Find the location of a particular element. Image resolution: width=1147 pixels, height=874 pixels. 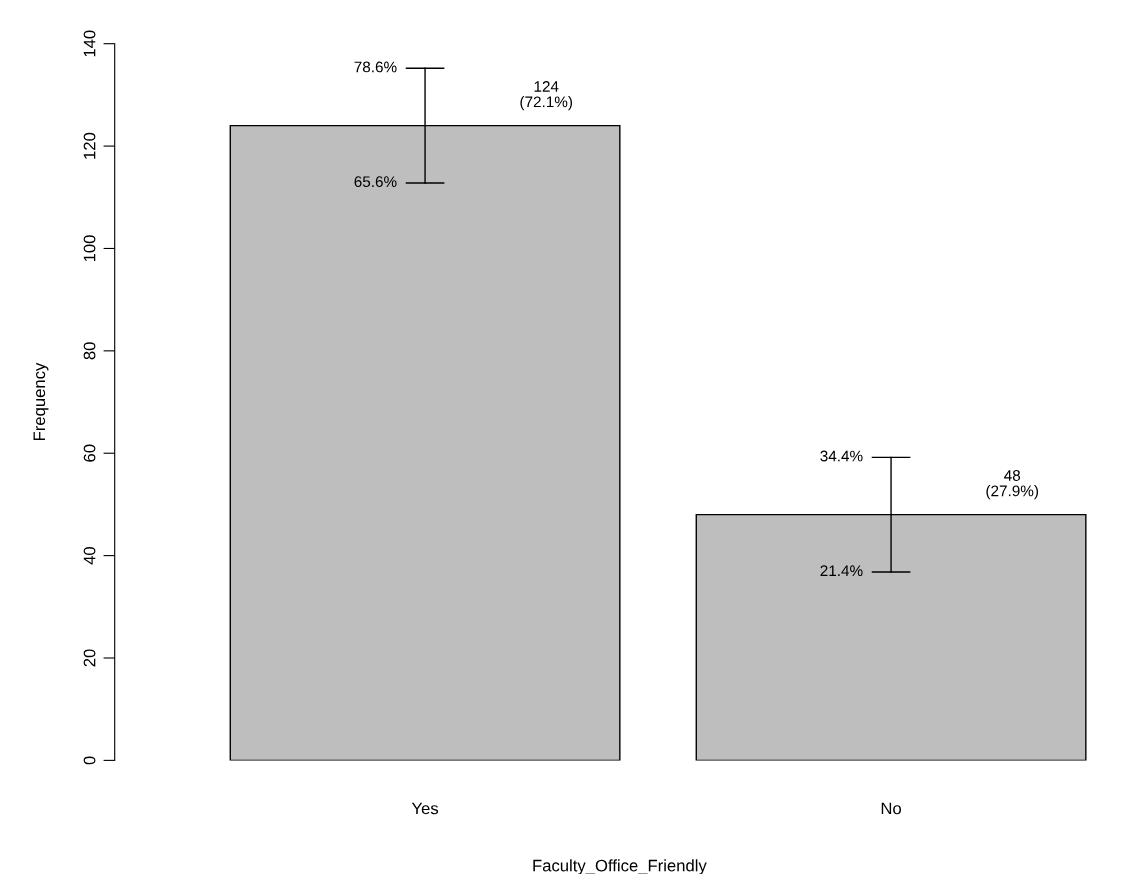

x-tick-label: No is located at coordinates (891, 808).